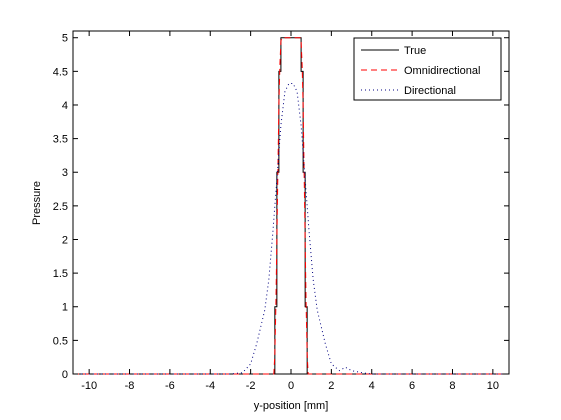  I want to click on legend-label-directional: Directional, so click(430, 91).